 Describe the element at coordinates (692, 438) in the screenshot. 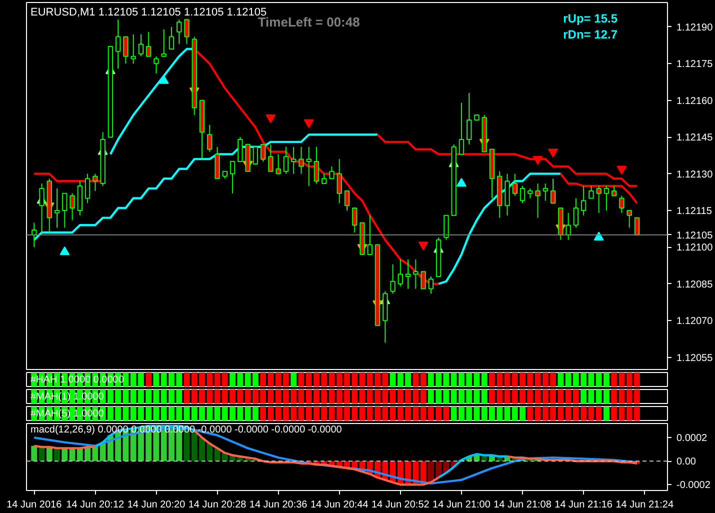

I see `y-tick-label: 0.0002` at that location.